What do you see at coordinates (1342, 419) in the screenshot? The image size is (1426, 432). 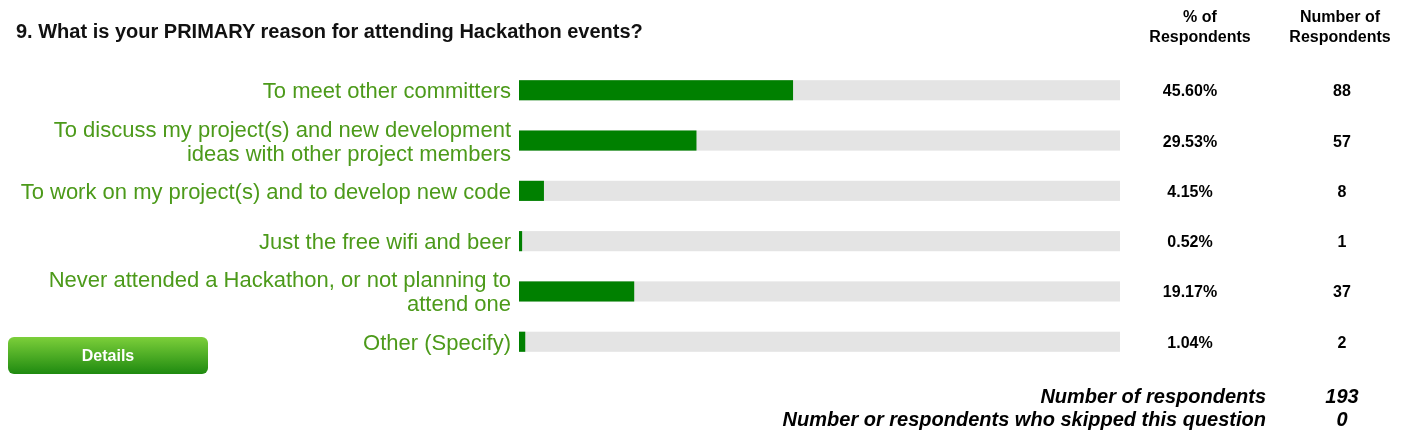 I see `text: 0` at bounding box center [1342, 419].